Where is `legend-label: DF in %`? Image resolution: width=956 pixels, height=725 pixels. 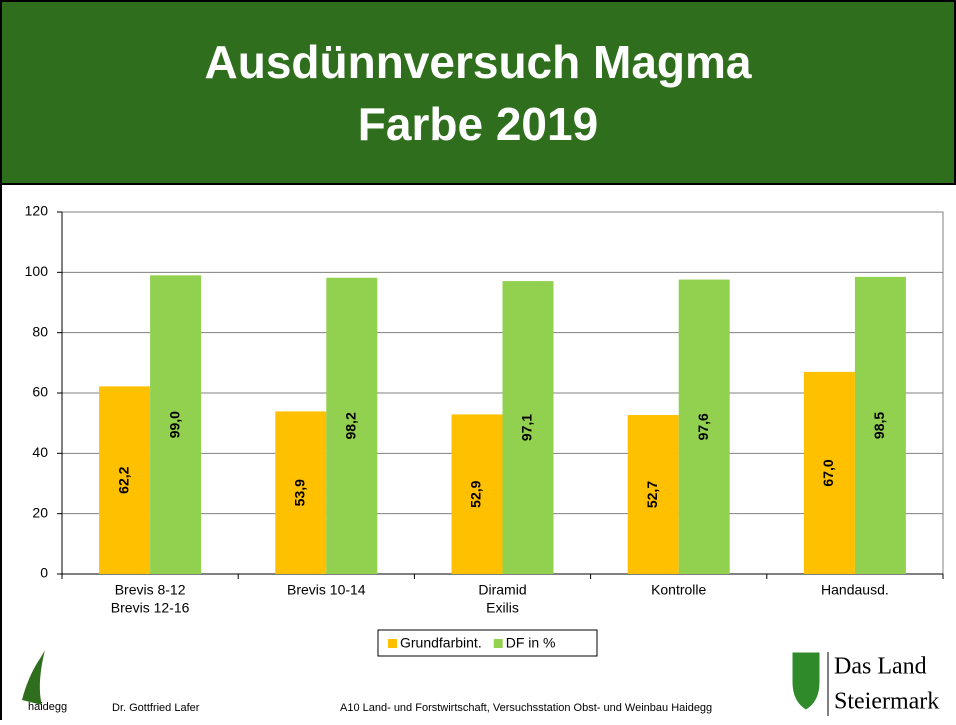
legend-label: DF in % is located at coordinates (531, 643).